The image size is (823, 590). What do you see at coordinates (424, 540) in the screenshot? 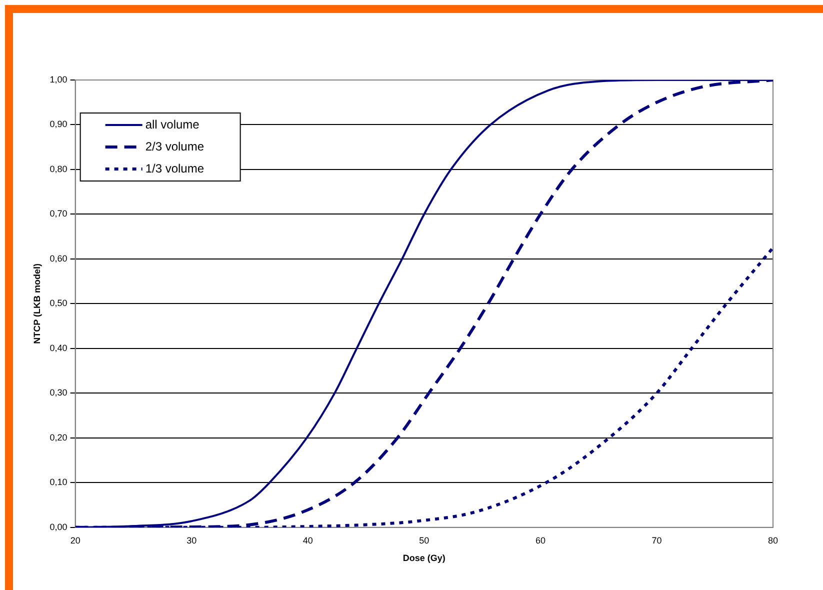
I see `x-tick-label: 50` at bounding box center [424, 540].